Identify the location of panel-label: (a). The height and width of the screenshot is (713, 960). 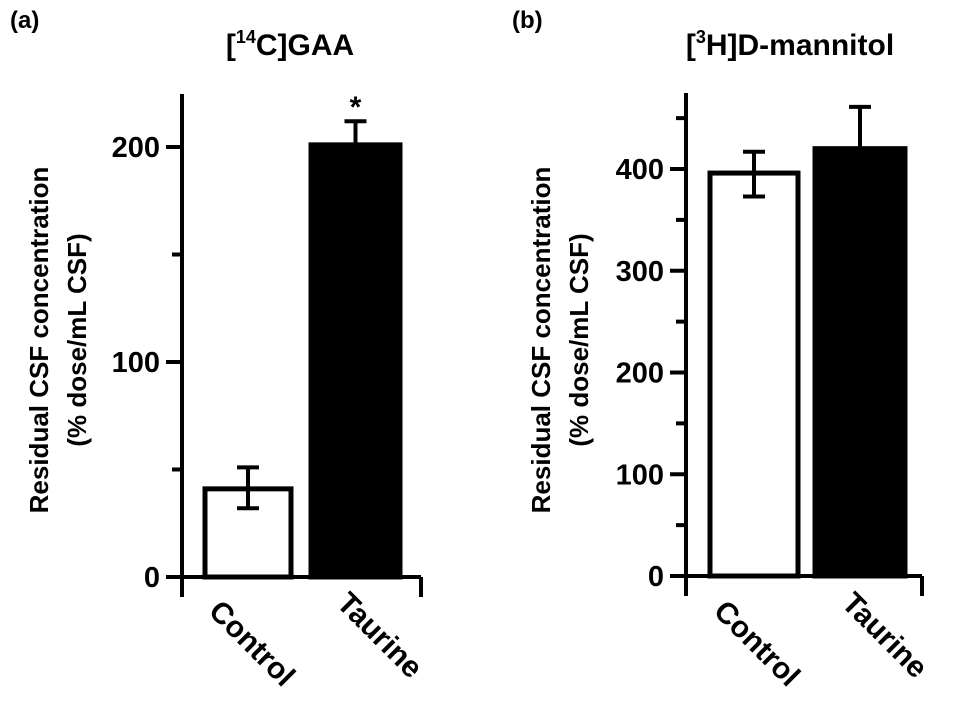
(24, 20).